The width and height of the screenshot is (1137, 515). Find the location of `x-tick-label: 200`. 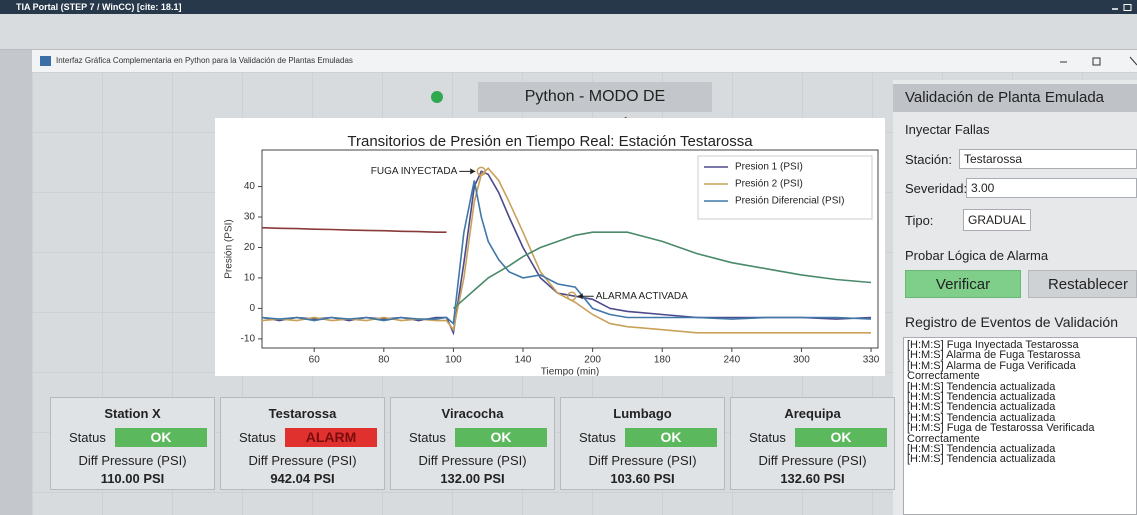

x-tick-label: 200 is located at coordinates (592, 360).